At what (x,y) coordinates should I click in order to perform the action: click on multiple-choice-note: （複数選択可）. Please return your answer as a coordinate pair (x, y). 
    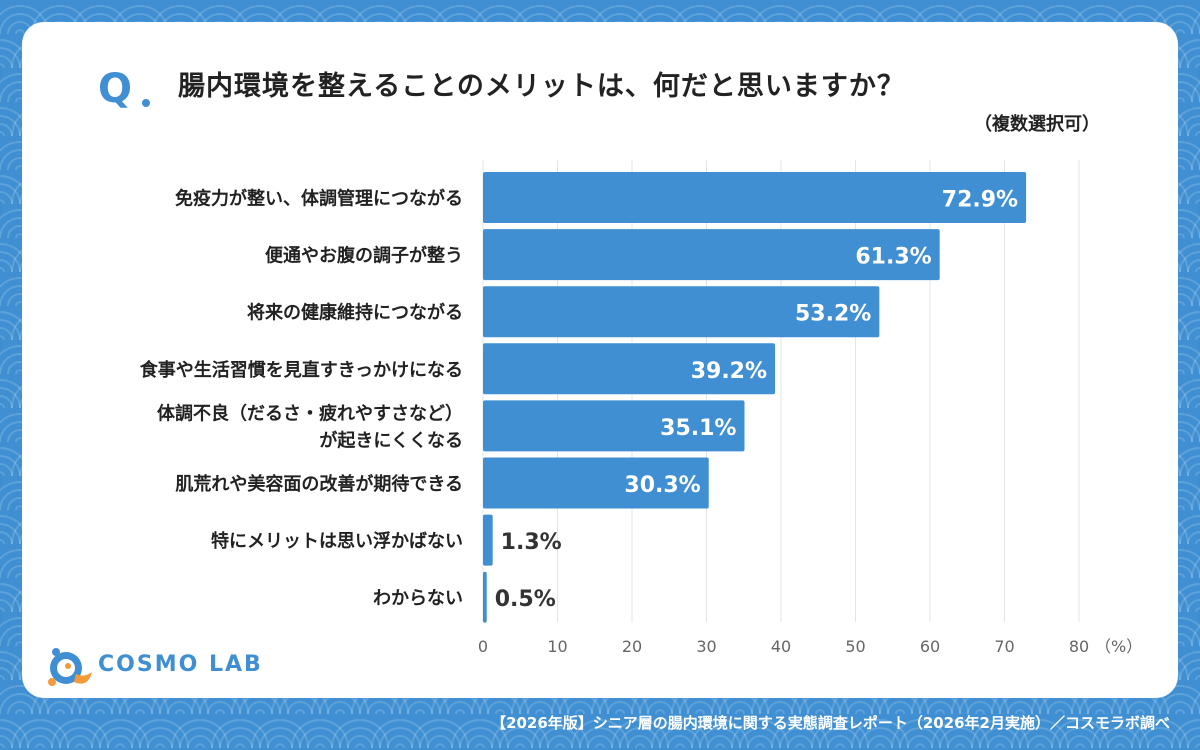
    Looking at the image, I should click on (1037, 124).